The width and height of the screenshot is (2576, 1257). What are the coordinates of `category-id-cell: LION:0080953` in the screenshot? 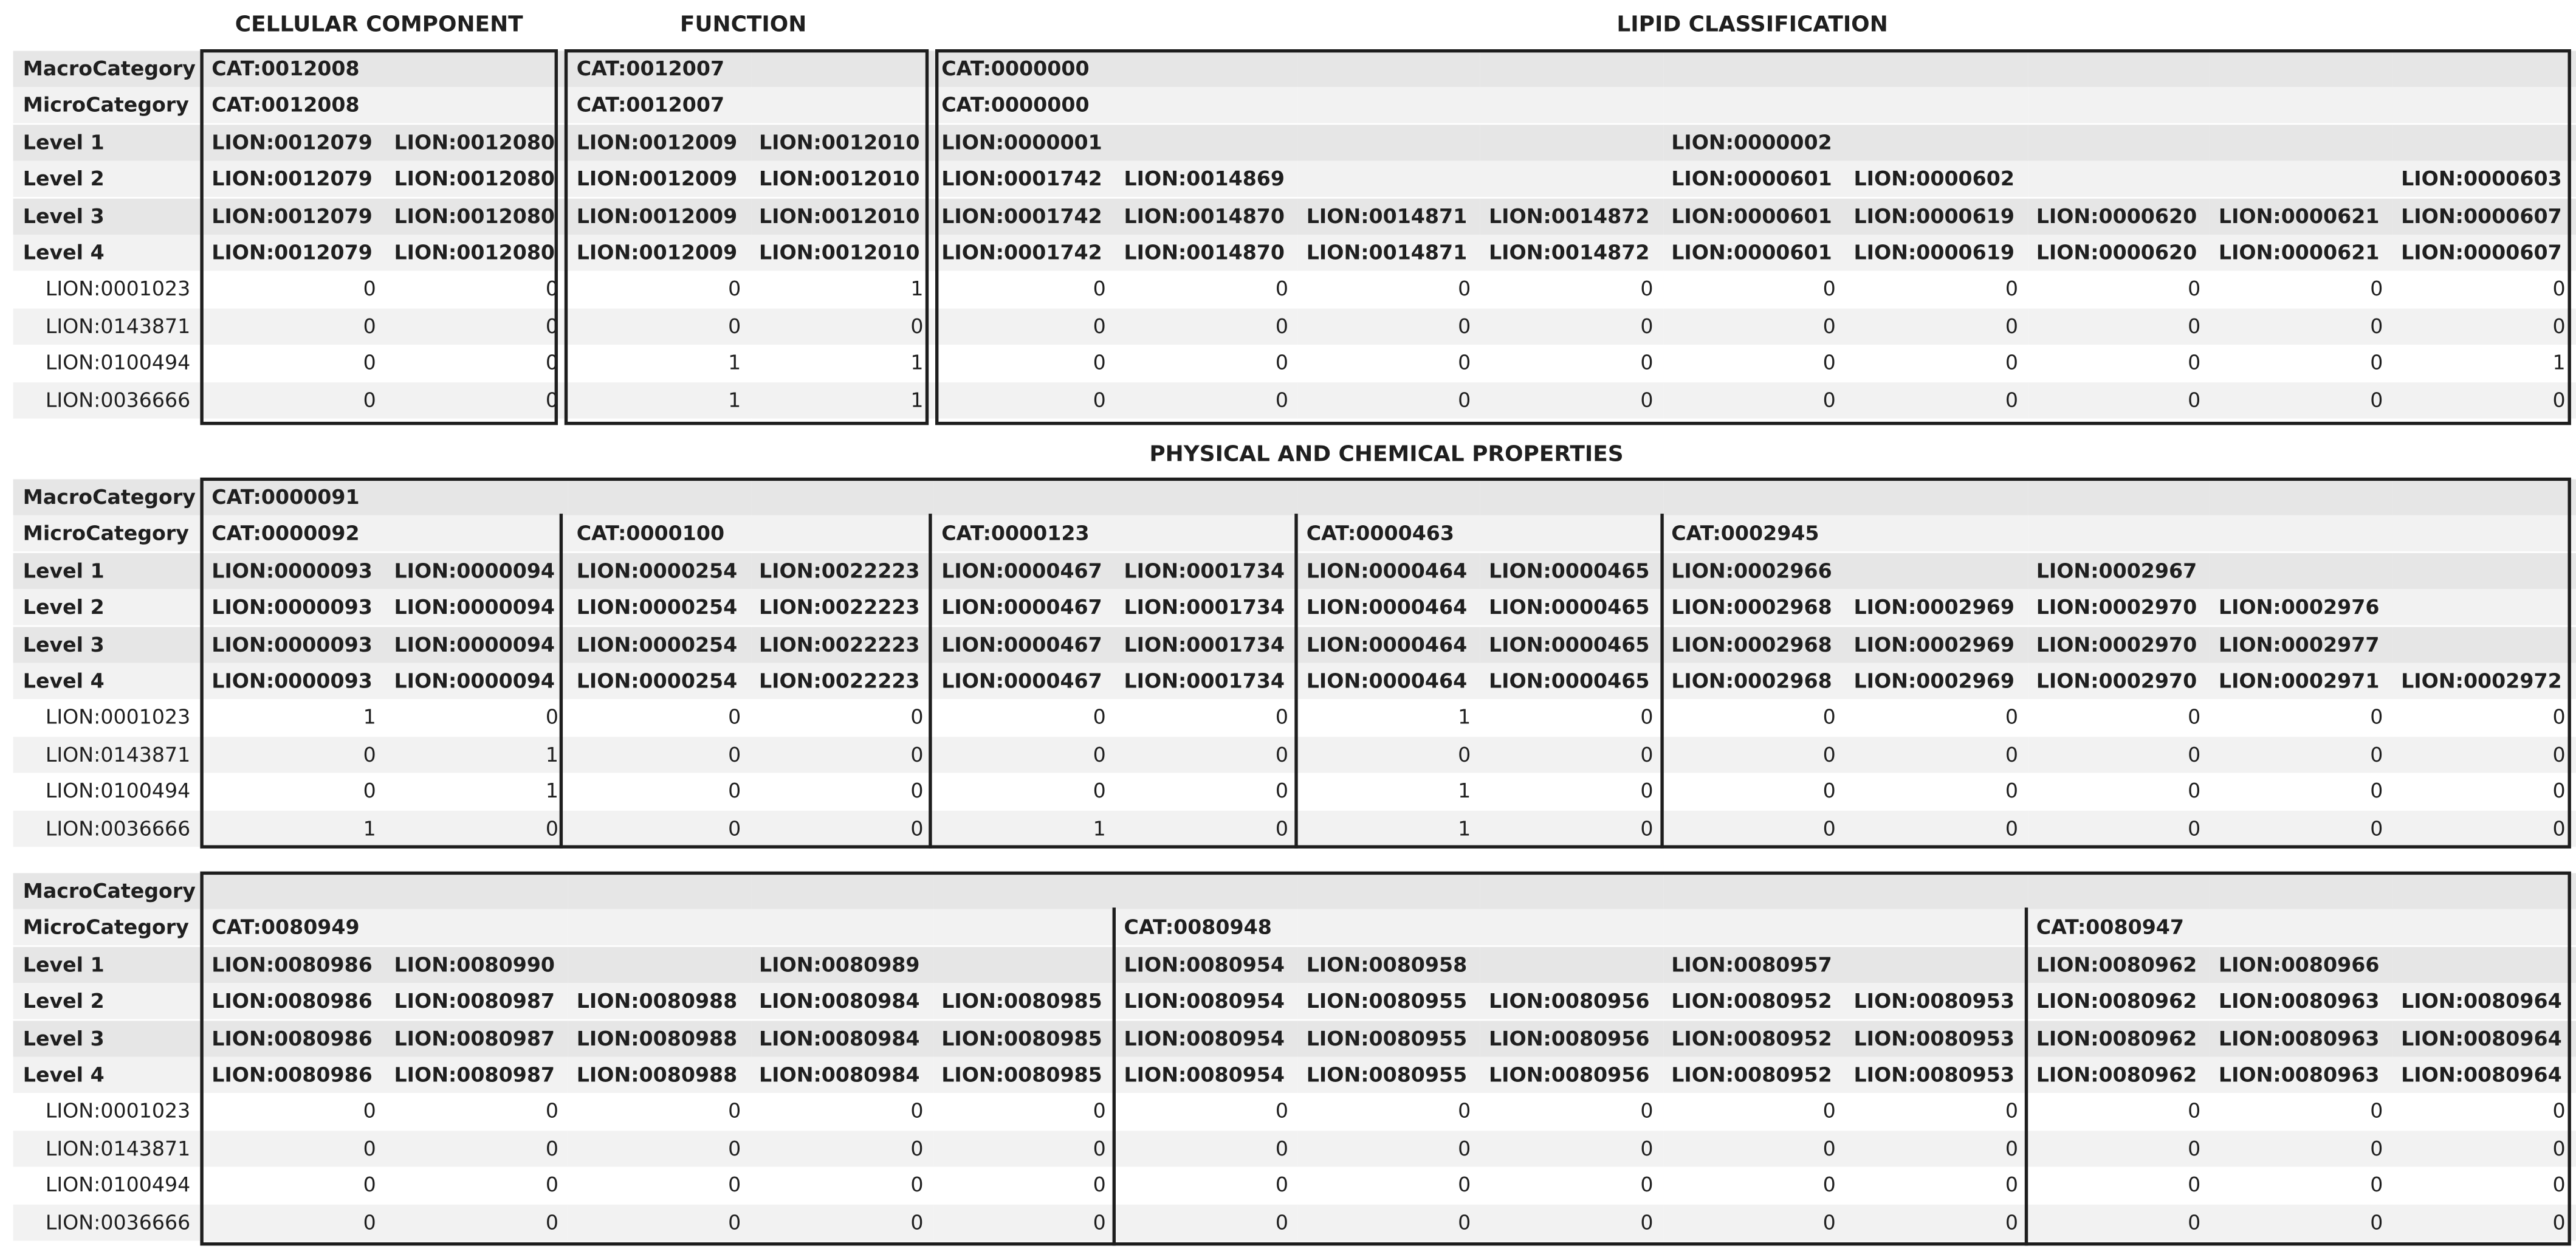 It's located at (1936, 1038).